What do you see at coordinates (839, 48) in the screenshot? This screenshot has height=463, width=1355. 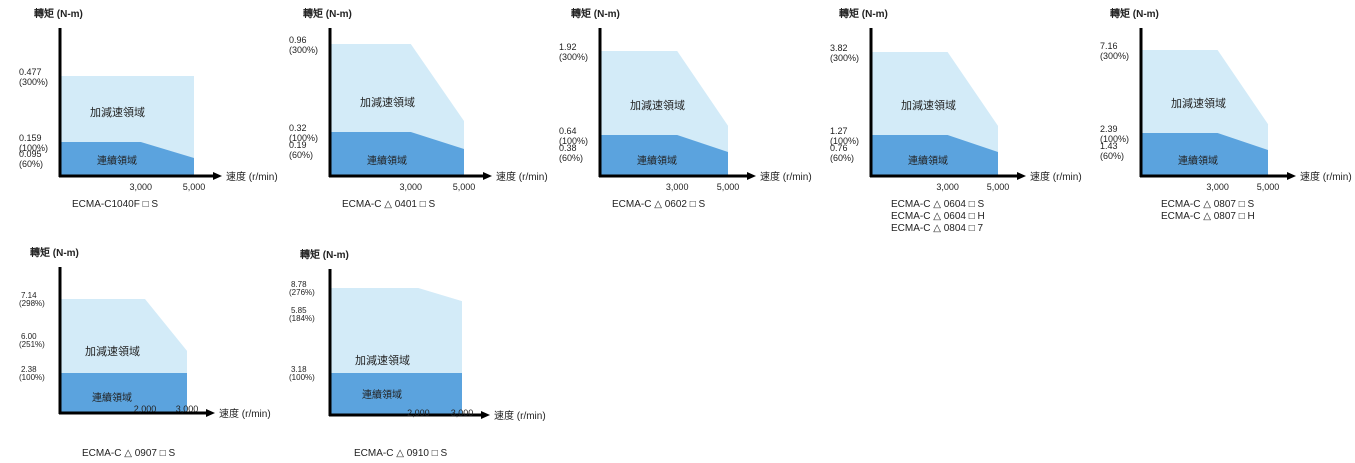 I see `y-tick-label: 3.82` at bounding box center [839, 48].